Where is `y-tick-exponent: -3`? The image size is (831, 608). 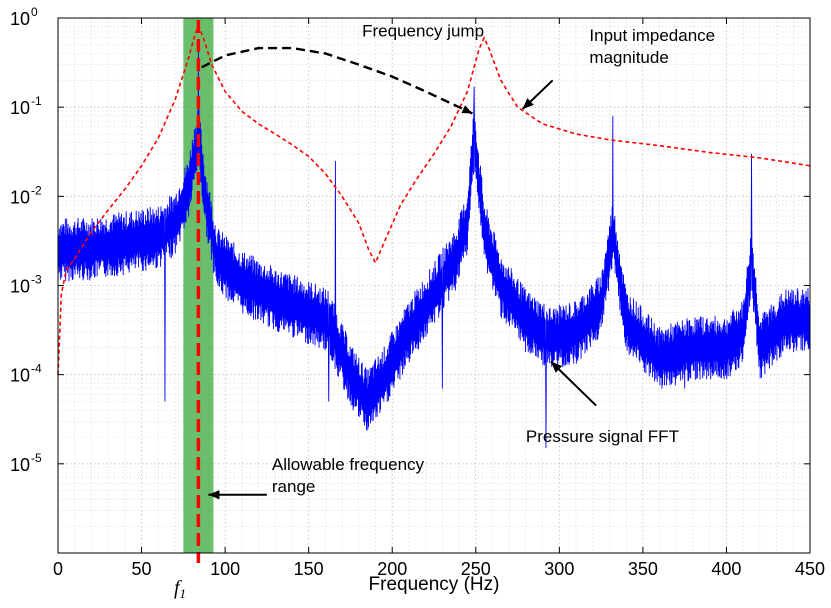
y-tick-exponent: -3 is located at coordinates (36, 280).